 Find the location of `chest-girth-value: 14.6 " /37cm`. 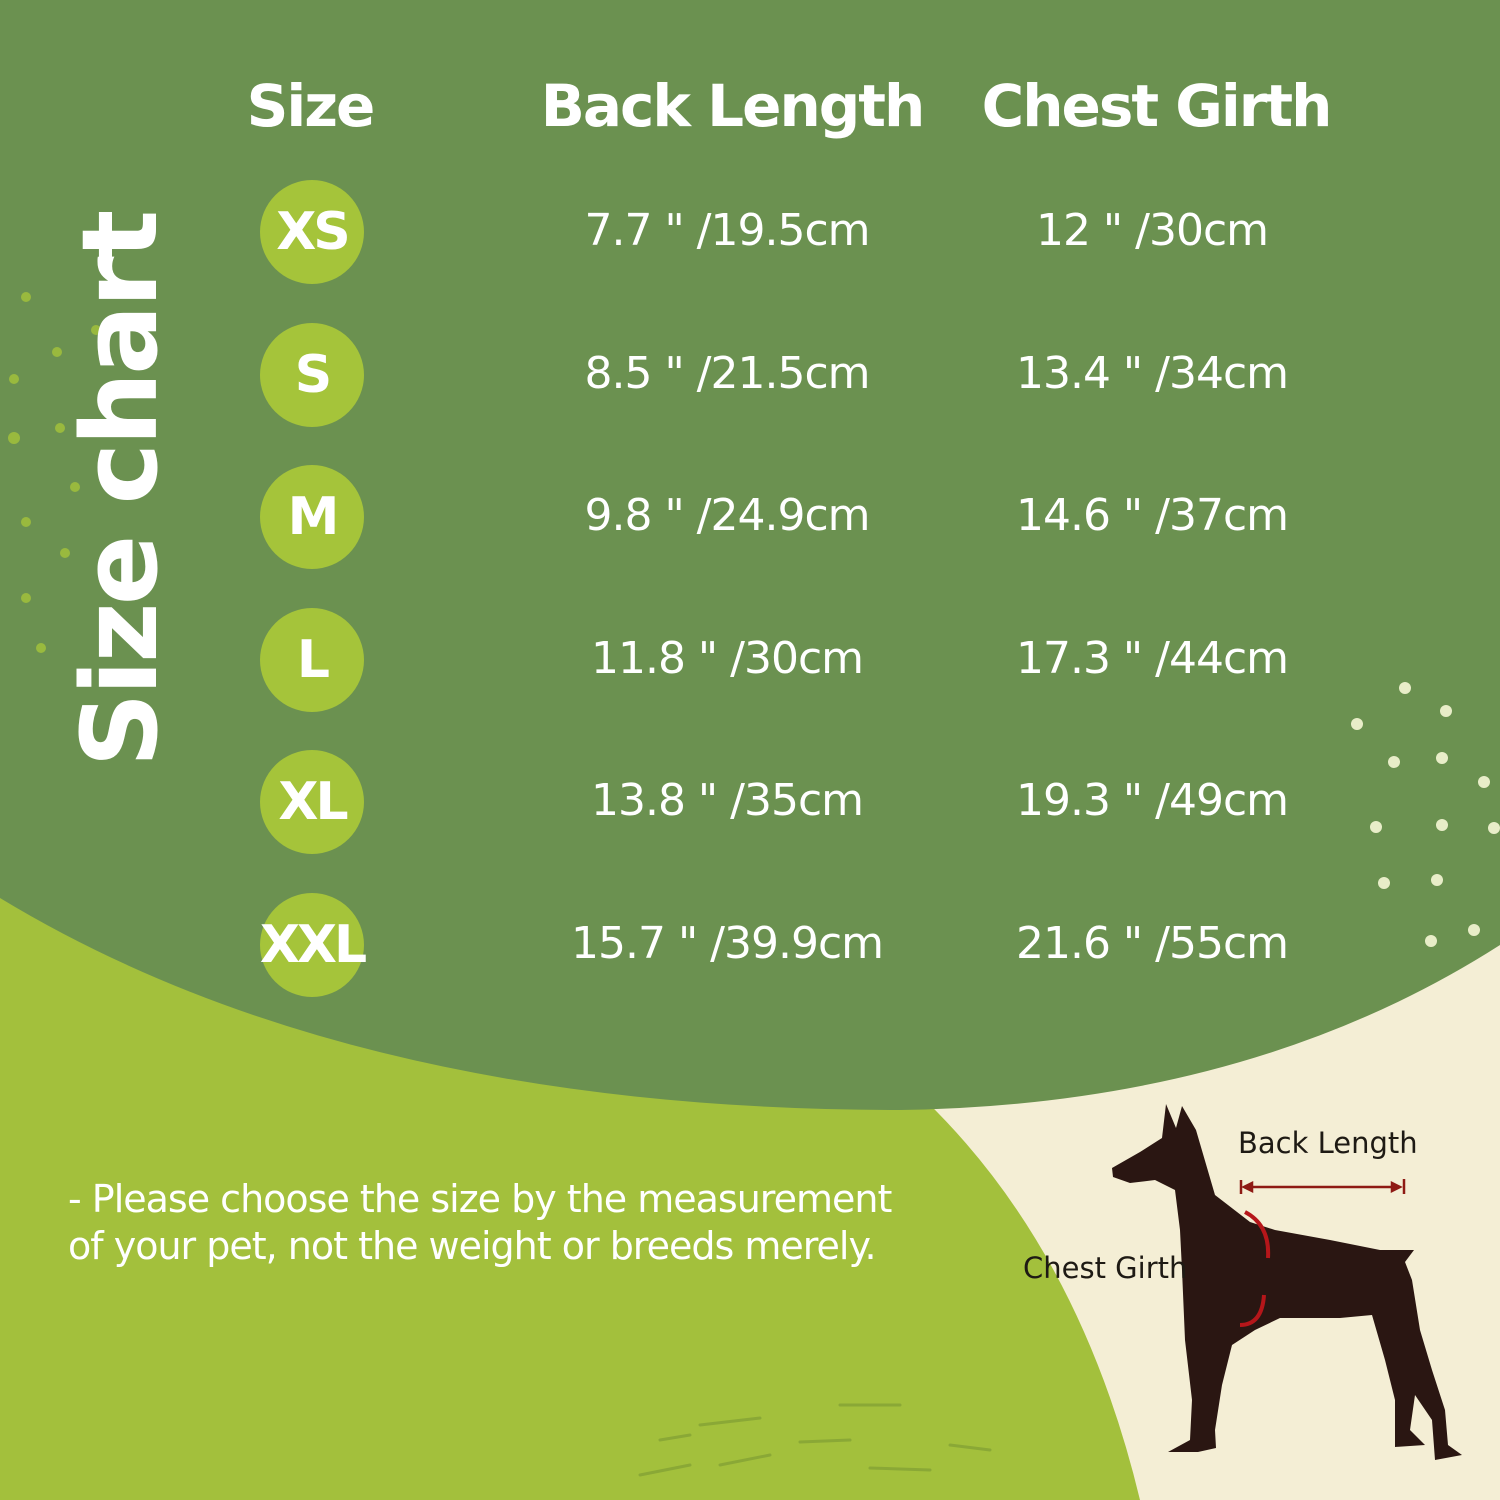

chest-girth-value: 14.6 " /37cm is located at coordinates (1152, 515).